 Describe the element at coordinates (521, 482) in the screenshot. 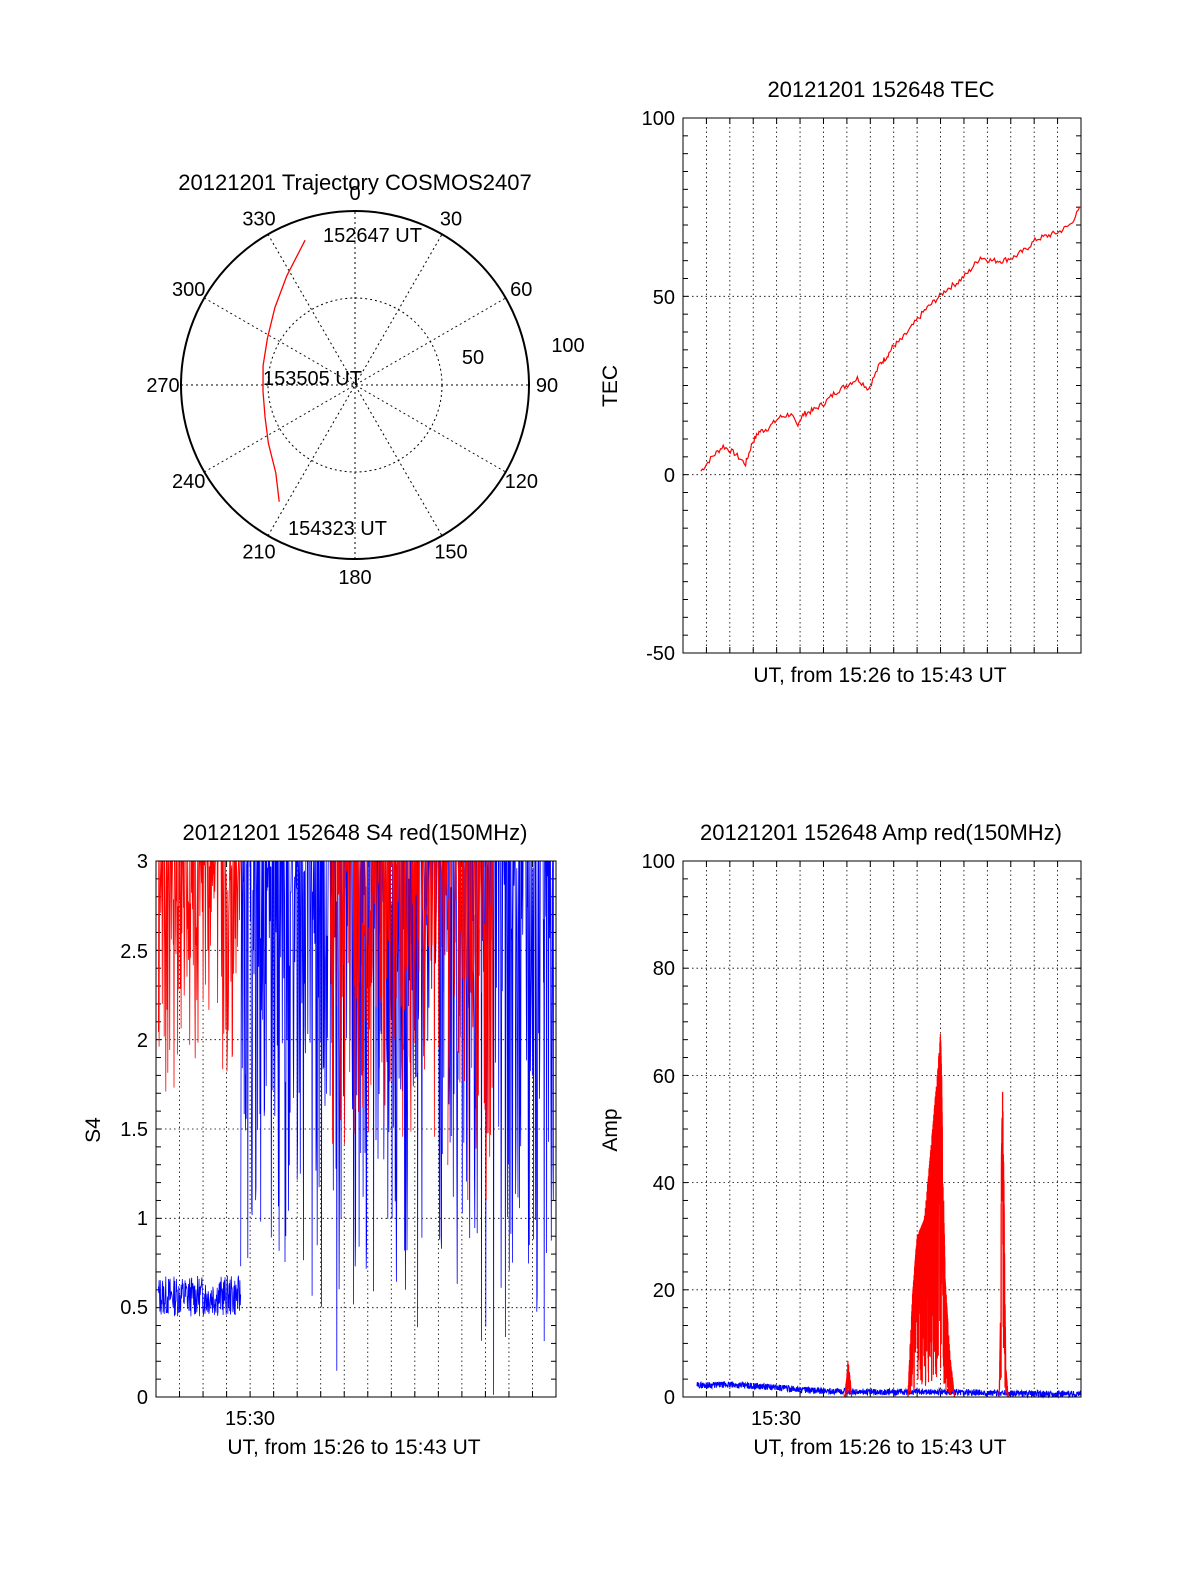

I see `polar-angle-label-120: 120` at that location.